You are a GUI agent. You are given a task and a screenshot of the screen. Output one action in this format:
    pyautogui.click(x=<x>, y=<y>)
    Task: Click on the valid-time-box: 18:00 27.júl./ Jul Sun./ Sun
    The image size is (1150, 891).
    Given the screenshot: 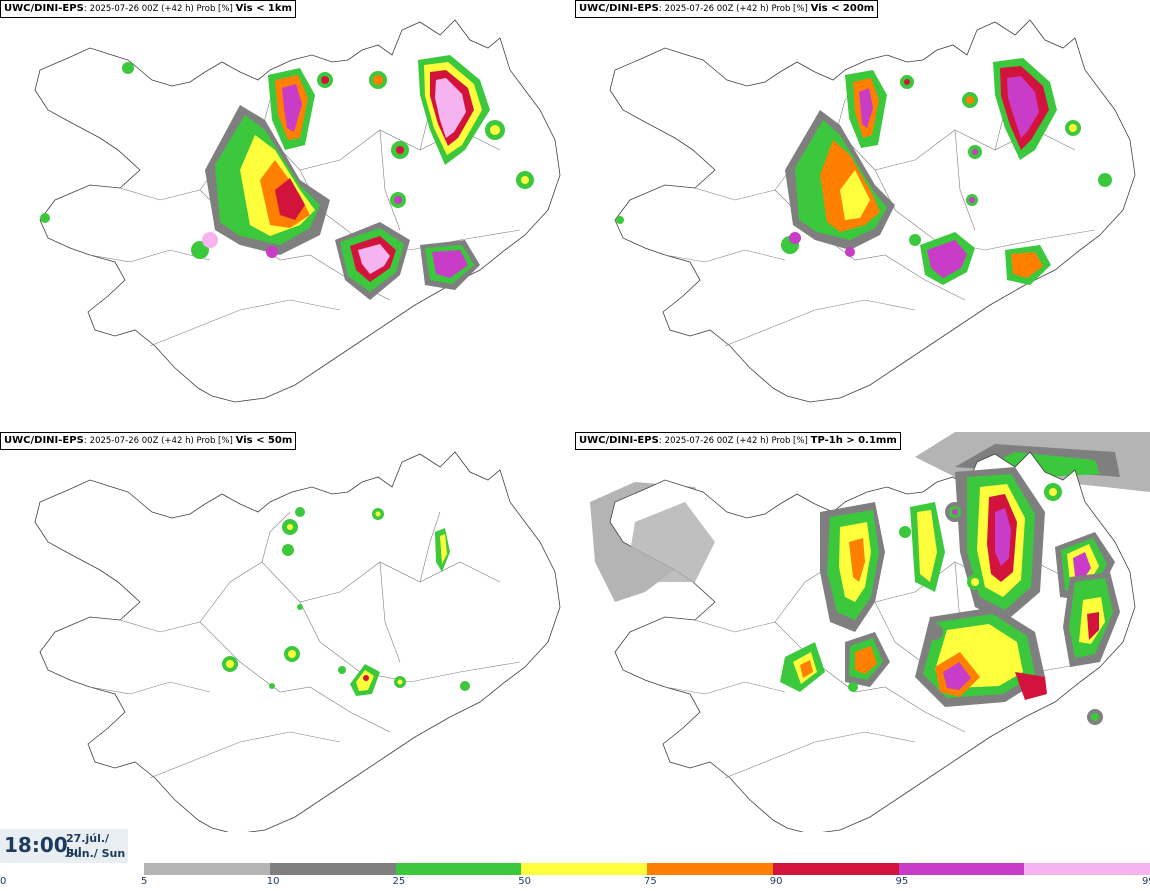 What is the action you would take?
    pyautogui.click(x=64, y=846)
    